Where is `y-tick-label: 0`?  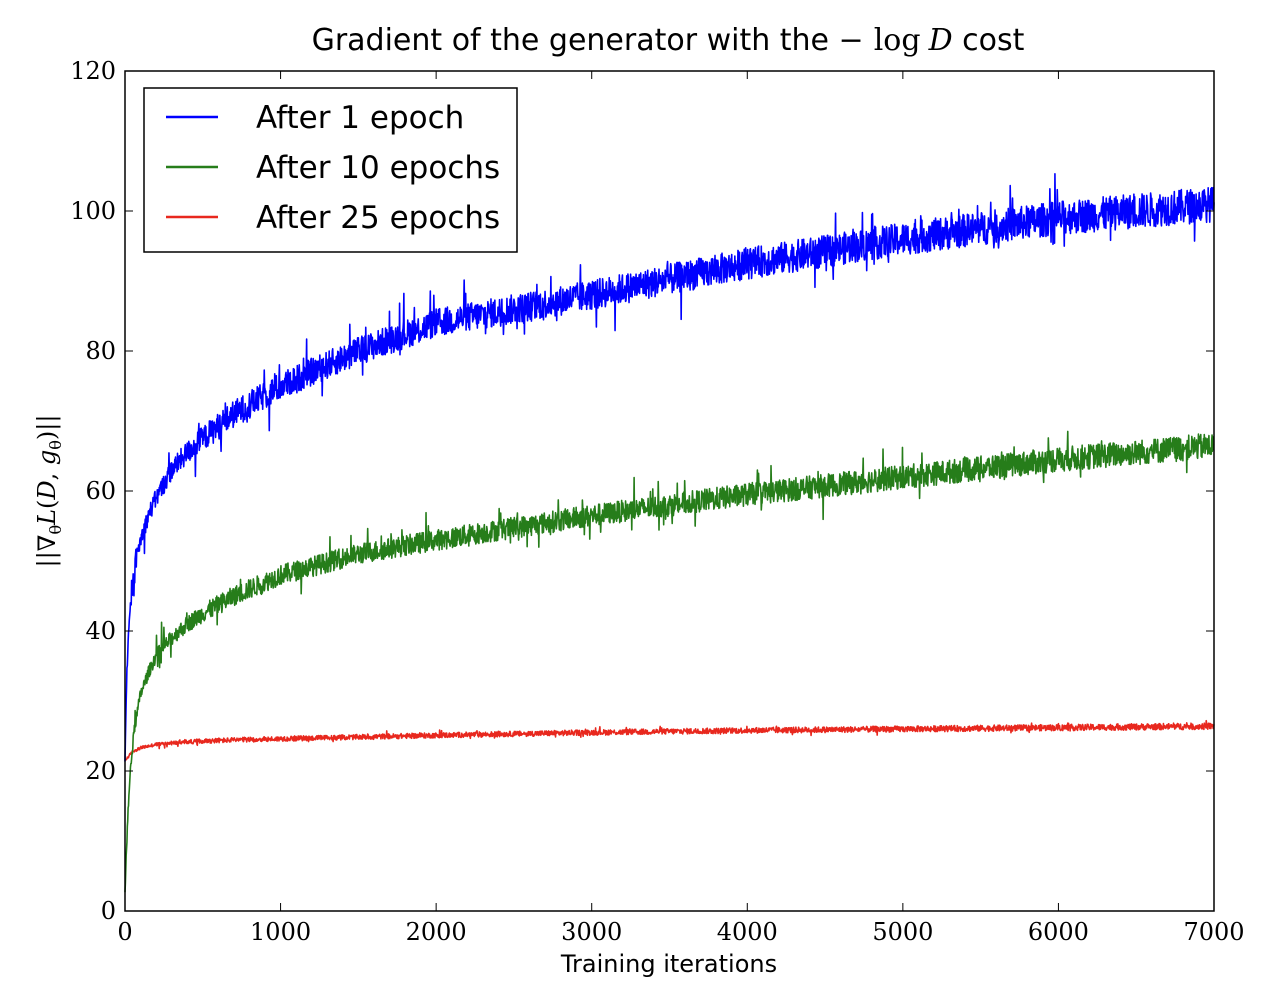 y-tick-label: 0 is located at coordinates (108, 911).